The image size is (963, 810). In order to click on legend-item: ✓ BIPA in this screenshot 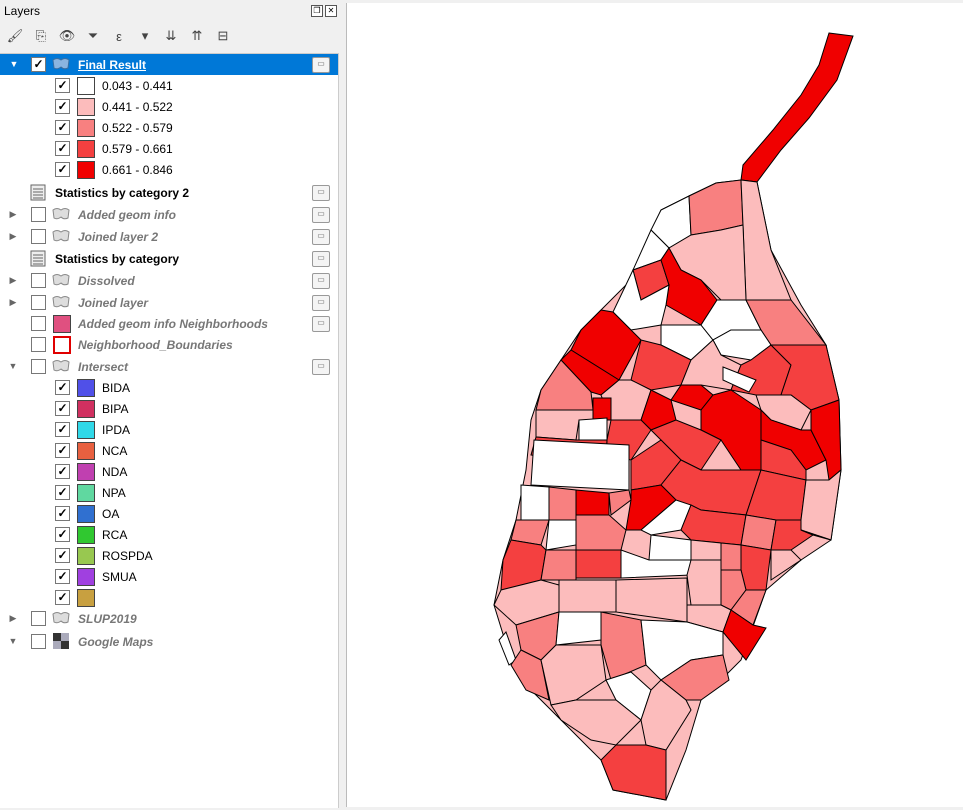, I will do `click(169, 408)`.